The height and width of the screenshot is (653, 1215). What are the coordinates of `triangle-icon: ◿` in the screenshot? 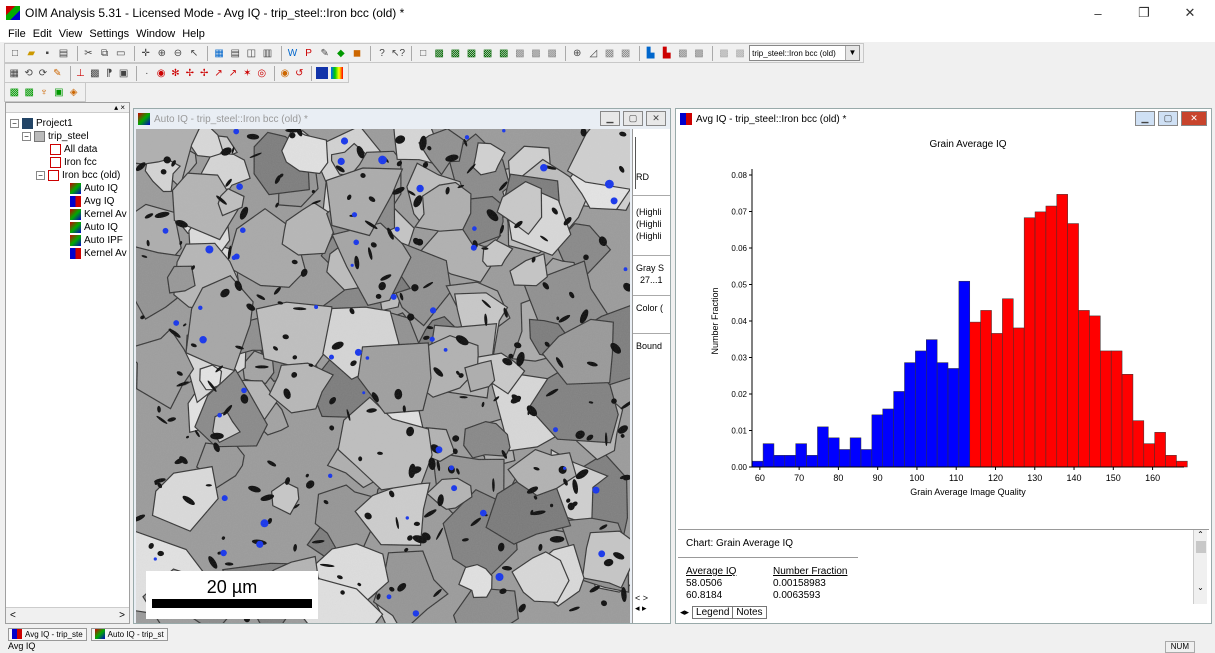 It's located at (593, 53).